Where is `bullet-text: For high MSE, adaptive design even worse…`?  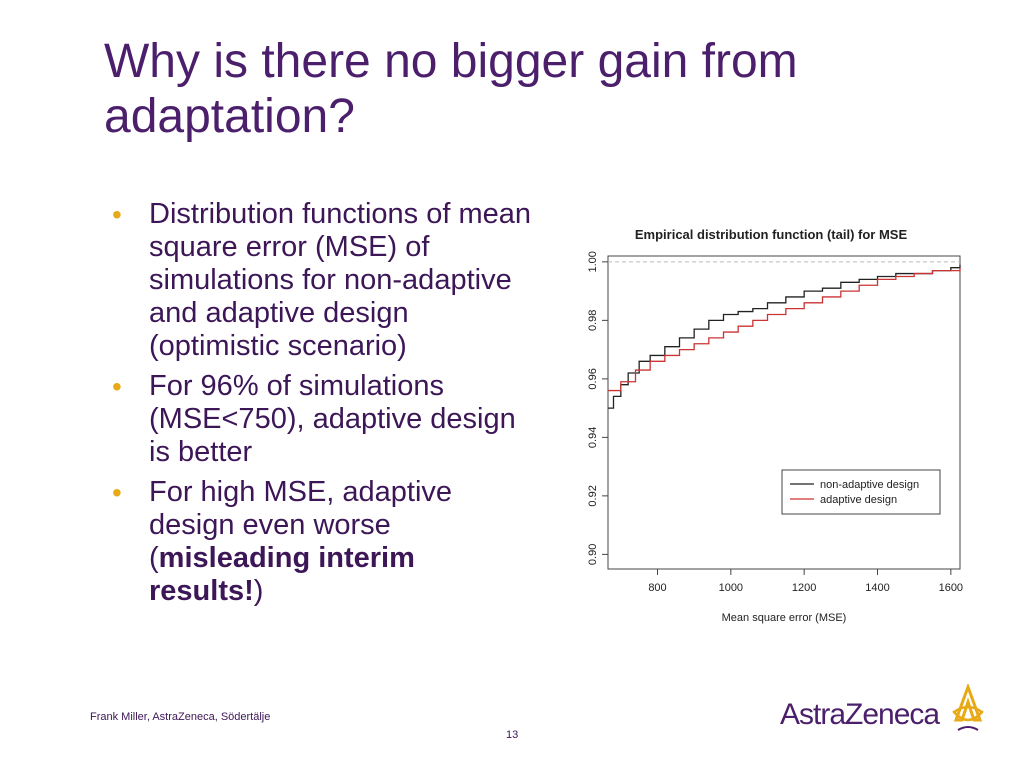 bullet-text: For high MSE, adaptive design even worse… is located at coordinates (301, 525).